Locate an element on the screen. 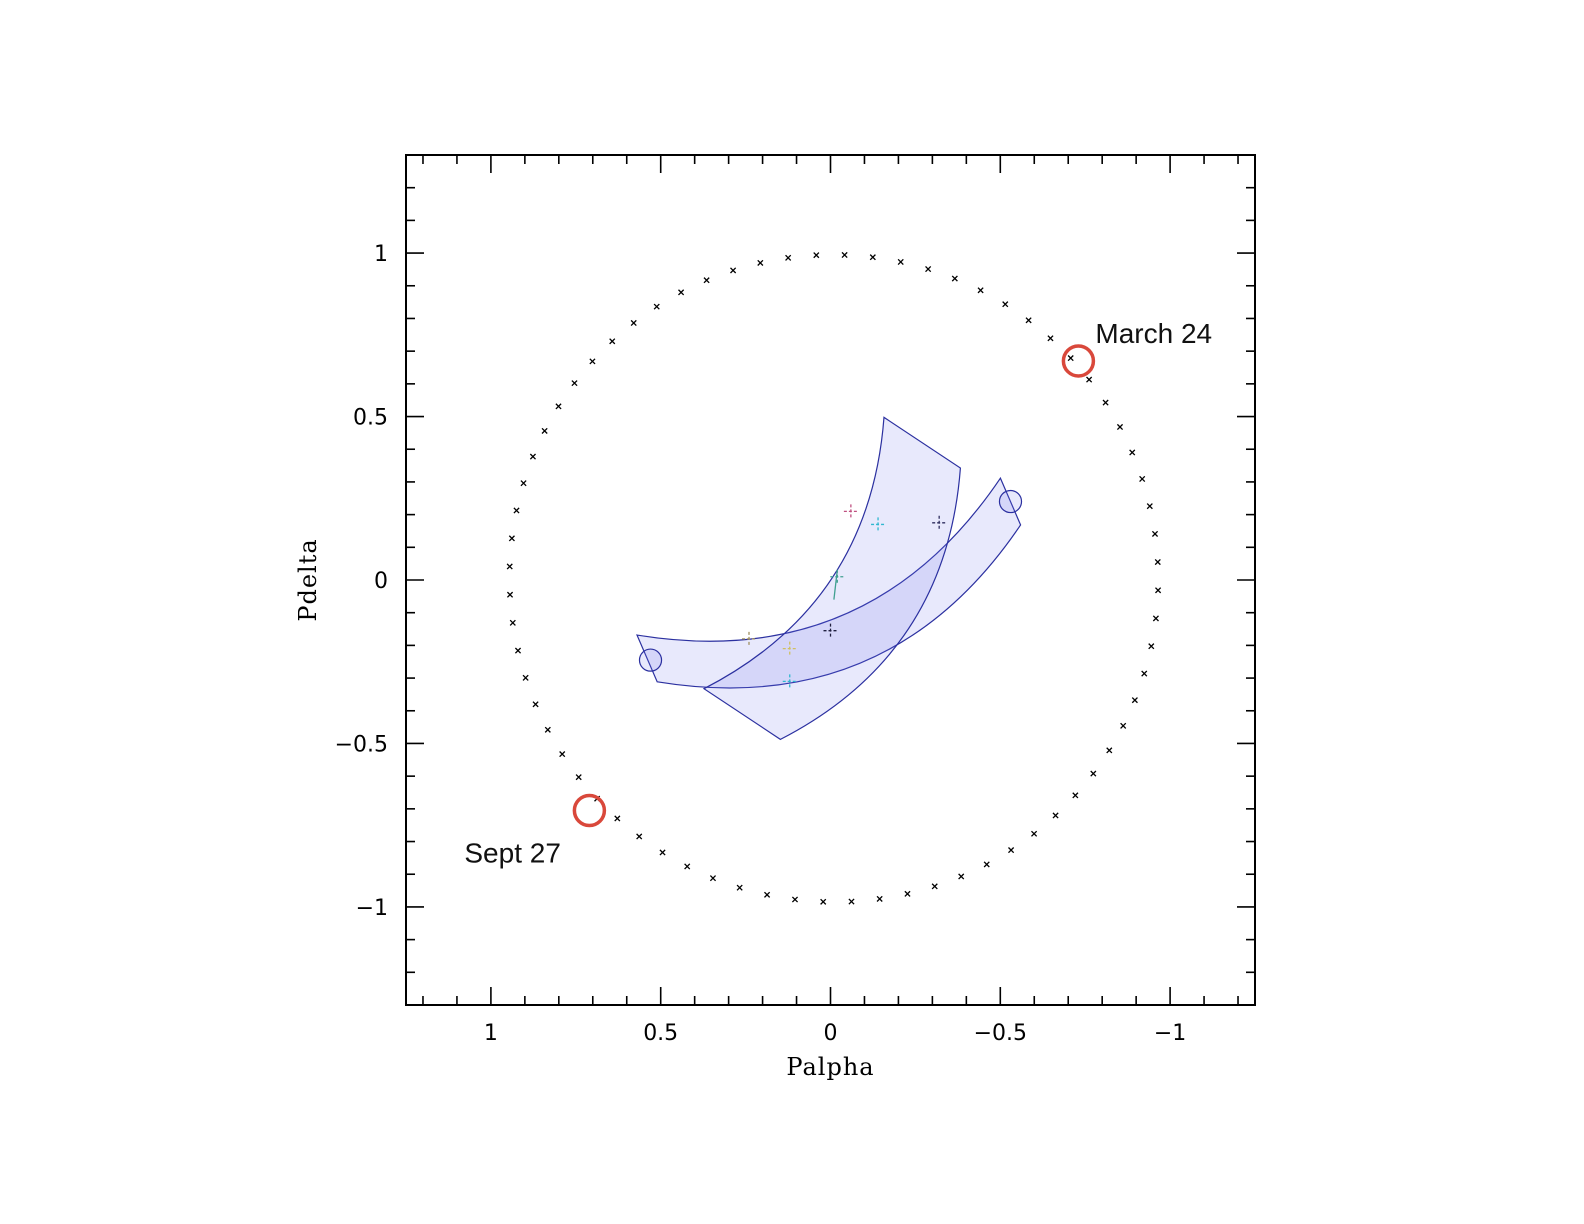 This screenshot has width=1584, height=1224. annotation-march: March 24 is located at coordinates (1153, 333).